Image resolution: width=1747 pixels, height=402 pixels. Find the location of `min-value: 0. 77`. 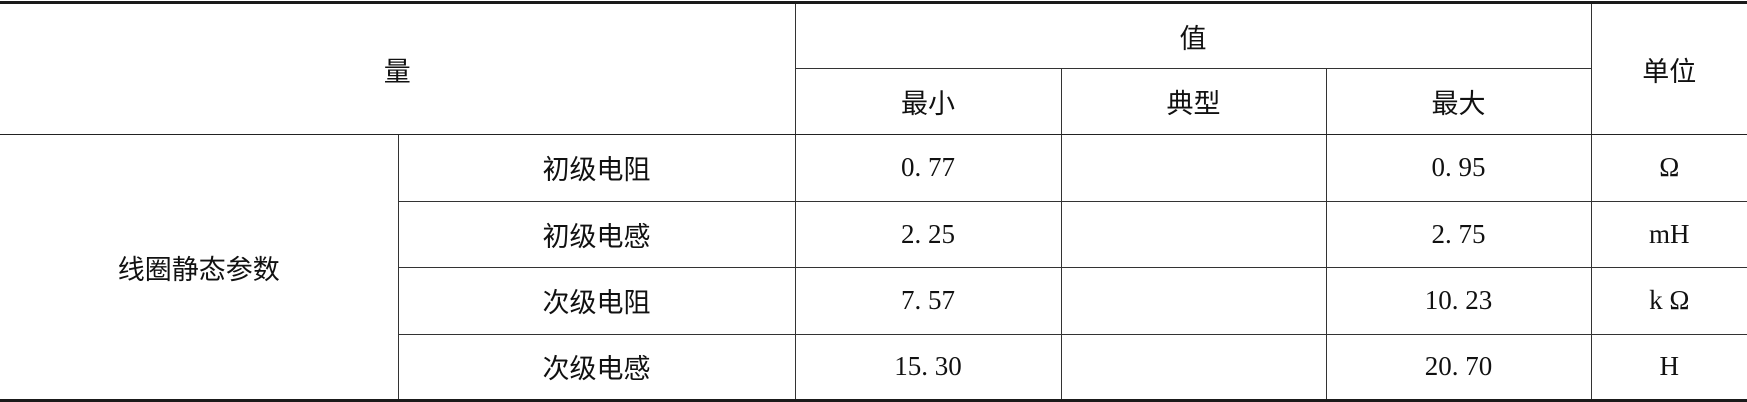

min-value: 0. 77 is located at coordinates (928, 168).